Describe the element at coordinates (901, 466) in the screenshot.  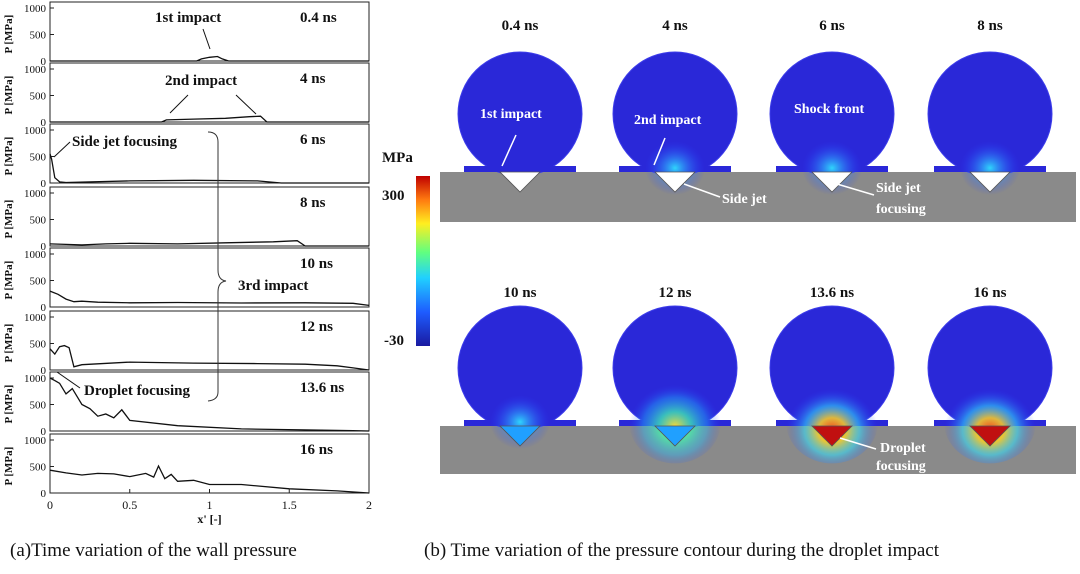
I see `label-droplet-focusing-2: focusing` at that location.